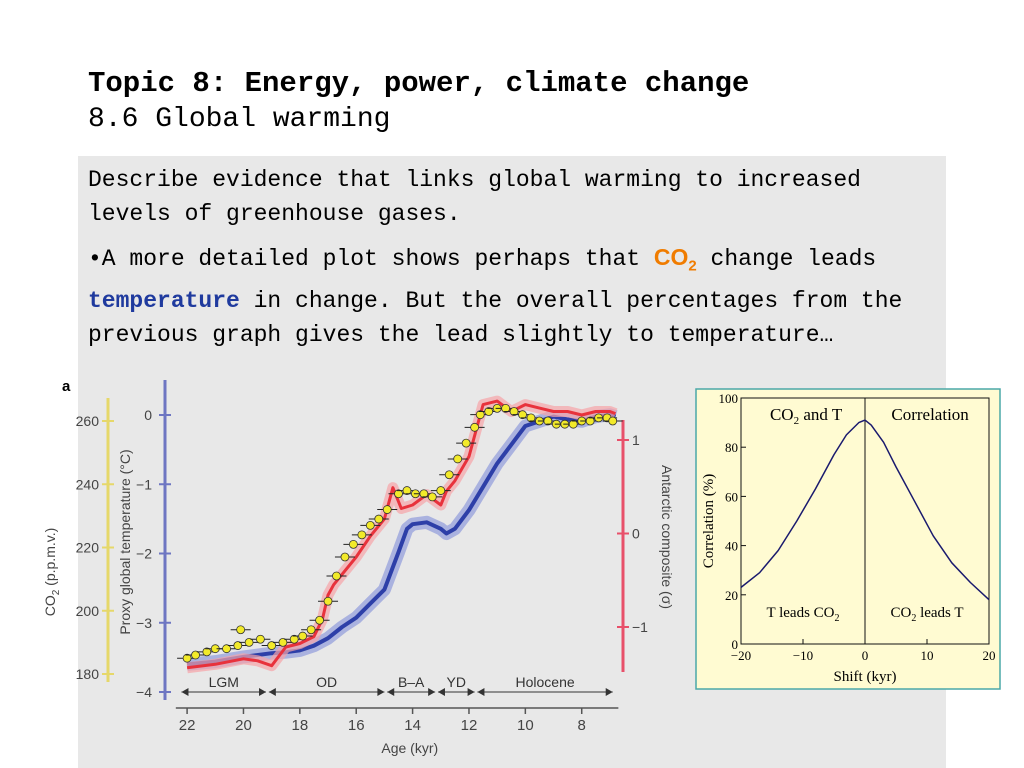  Describe the element at coordinates (50, 605) in the screenshot. I see `co2-axis-label-main: CO` at that location.